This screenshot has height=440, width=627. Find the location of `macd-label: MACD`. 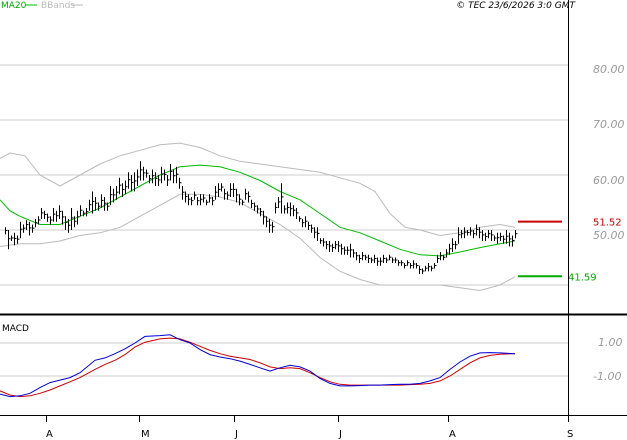

macd-label: MACD is located at coordinates (15, 329).